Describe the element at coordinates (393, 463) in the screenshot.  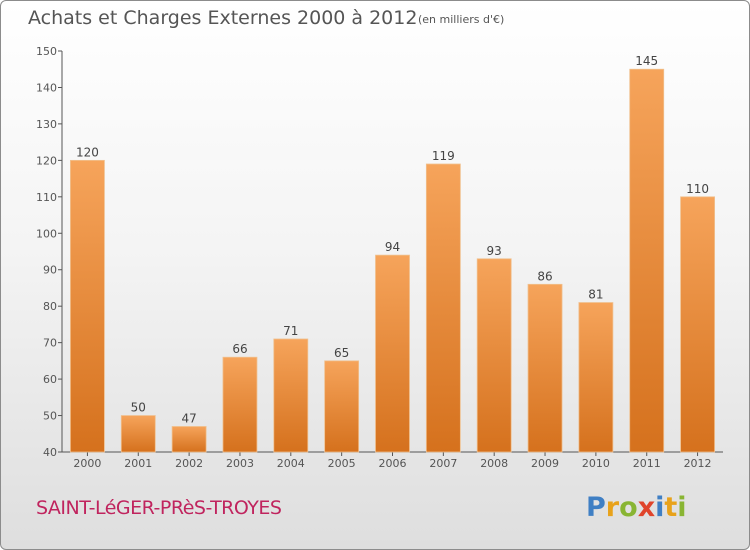
I see `x-tick-label: 2006` at that location.